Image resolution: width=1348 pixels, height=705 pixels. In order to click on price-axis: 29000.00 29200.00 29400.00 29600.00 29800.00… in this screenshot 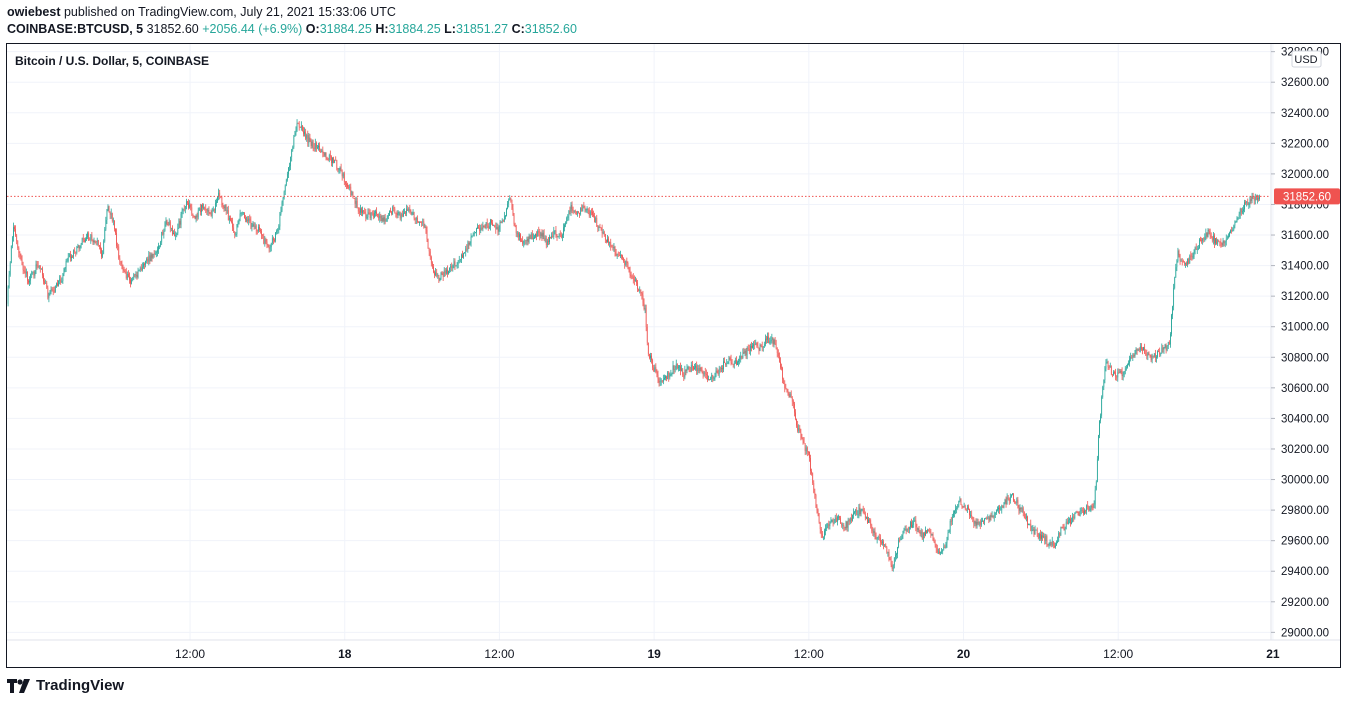, I will do `click(1300, 343)`.